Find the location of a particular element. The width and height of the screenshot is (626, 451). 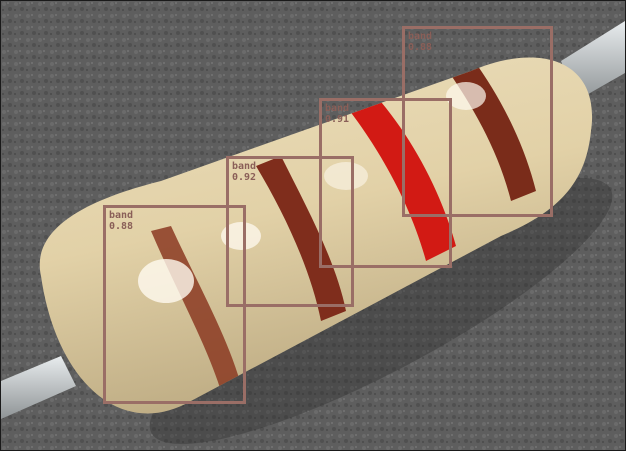

detection-label: band 0.91 is located at coordinates (337, 114).